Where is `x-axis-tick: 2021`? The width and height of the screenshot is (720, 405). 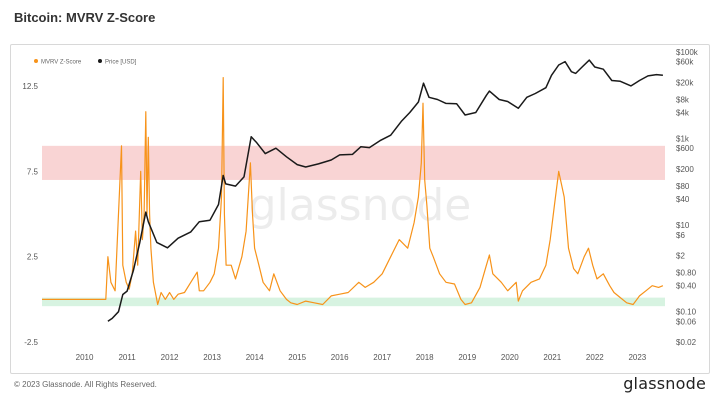 x-axis-tick: 2021 is located at coordinates (552, 357).